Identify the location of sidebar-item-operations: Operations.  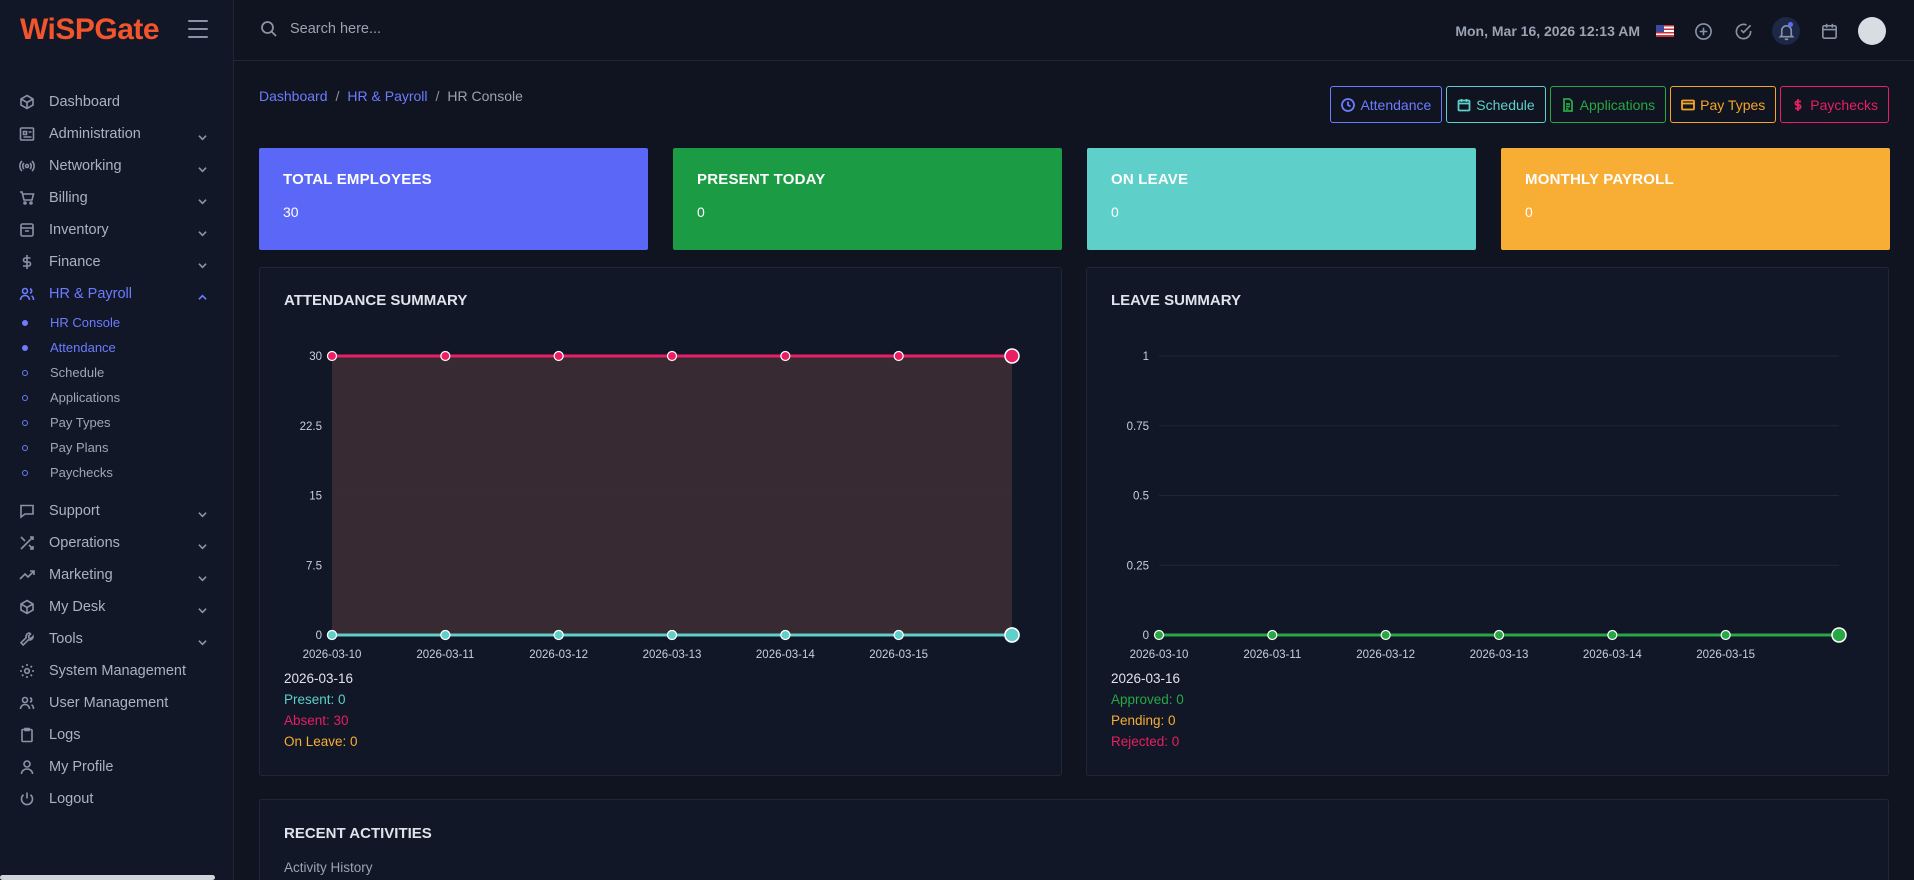
(117, 543).